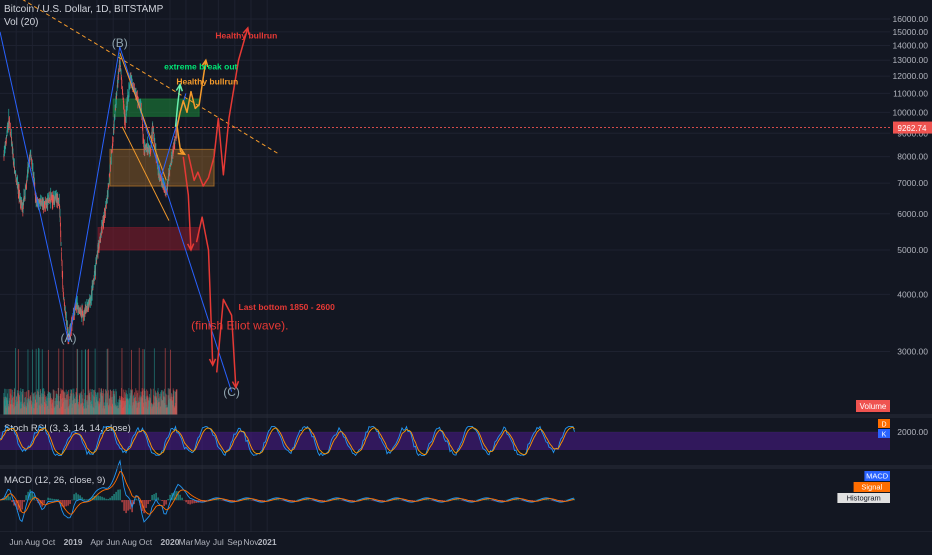 This screenshot has height=555, width=932. Describe the element at coordinates (231, 392) in the screenshot. I see `annotation-2: (C)` at that location.